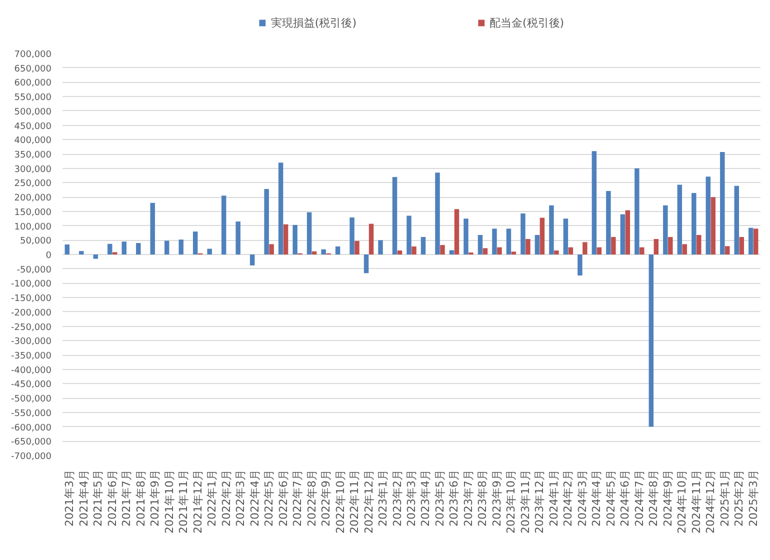 Image resolution: width=770 pixels, height=560 pixels. What do you see at coordinates (667, 497) in the screenshot?
I see `x-tick-label: 2024年9月` at bounding box center [667, 497].